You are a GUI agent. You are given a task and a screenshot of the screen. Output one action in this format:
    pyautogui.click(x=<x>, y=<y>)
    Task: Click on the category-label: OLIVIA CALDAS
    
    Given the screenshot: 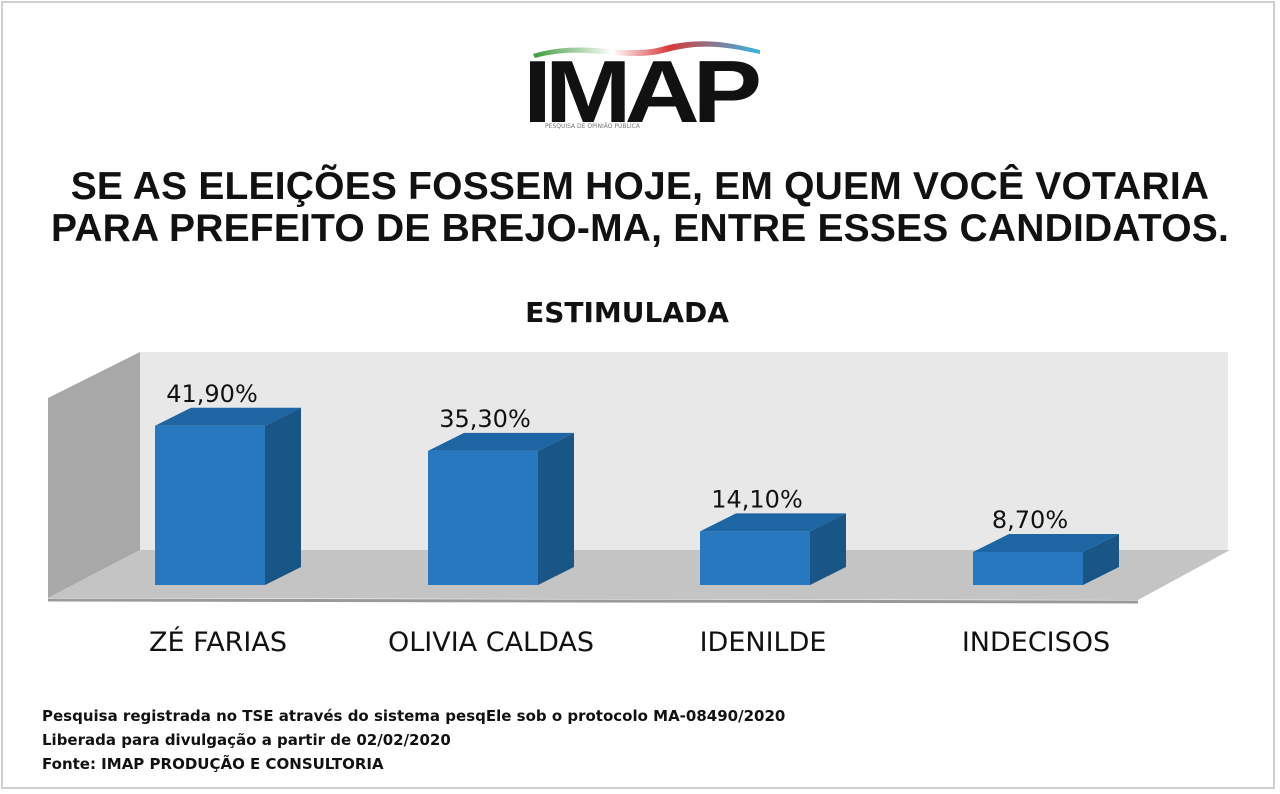 What is the action you would take?
    pyautogui.click(x=491, y=642)
    